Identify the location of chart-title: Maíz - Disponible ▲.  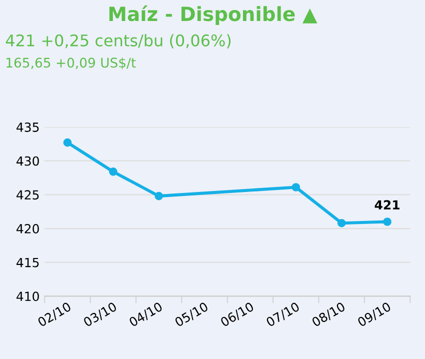
(213, 15).